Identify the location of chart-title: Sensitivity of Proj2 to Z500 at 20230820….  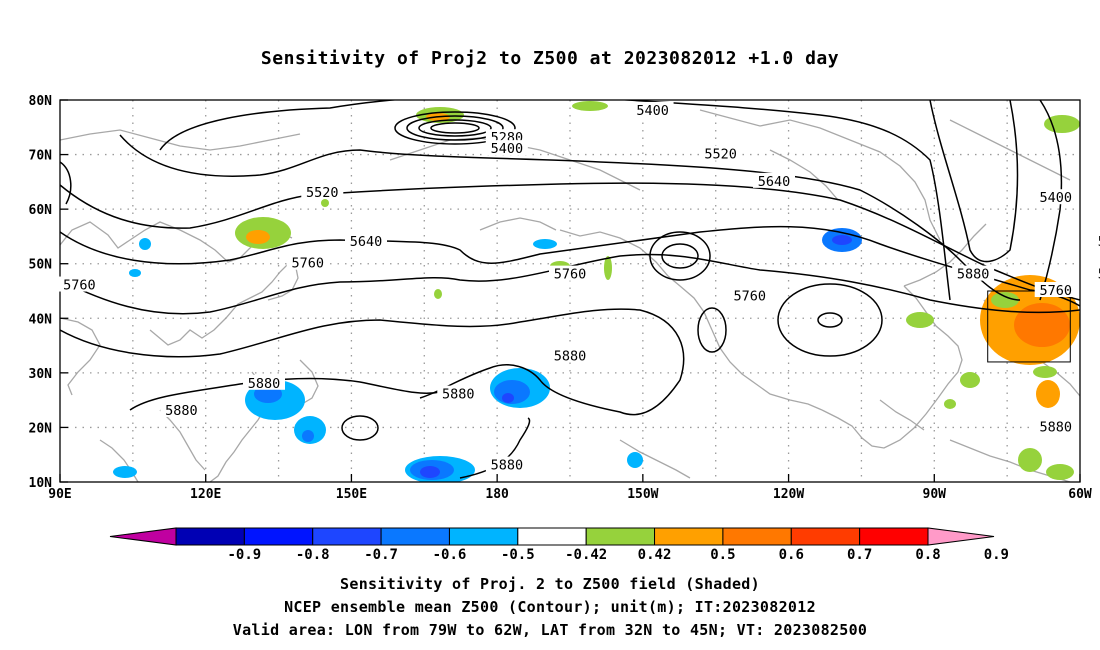
(550, 58).